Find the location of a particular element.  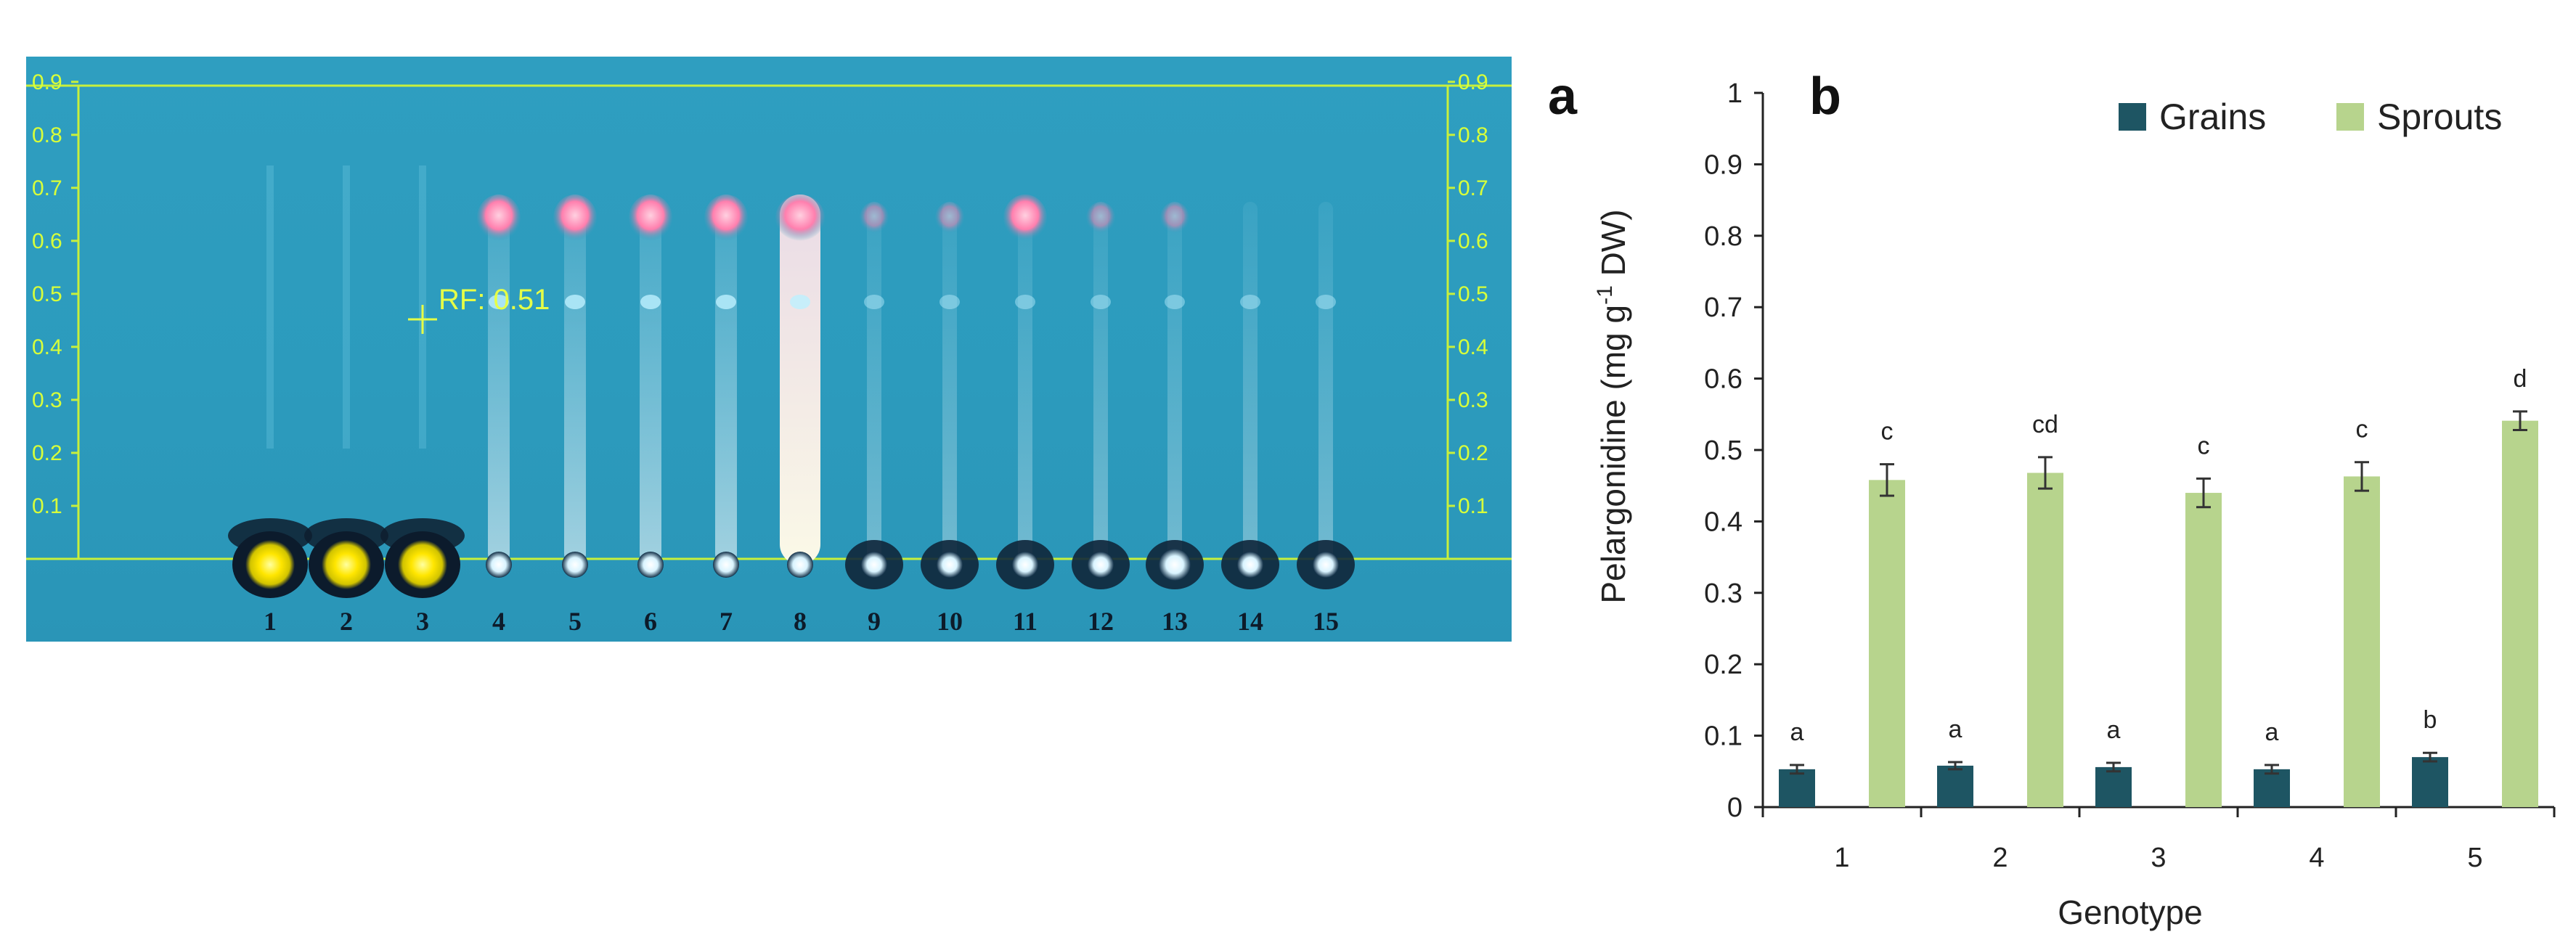

y-axis-title-superscript: -1 is located at coordinates (1605, 295).